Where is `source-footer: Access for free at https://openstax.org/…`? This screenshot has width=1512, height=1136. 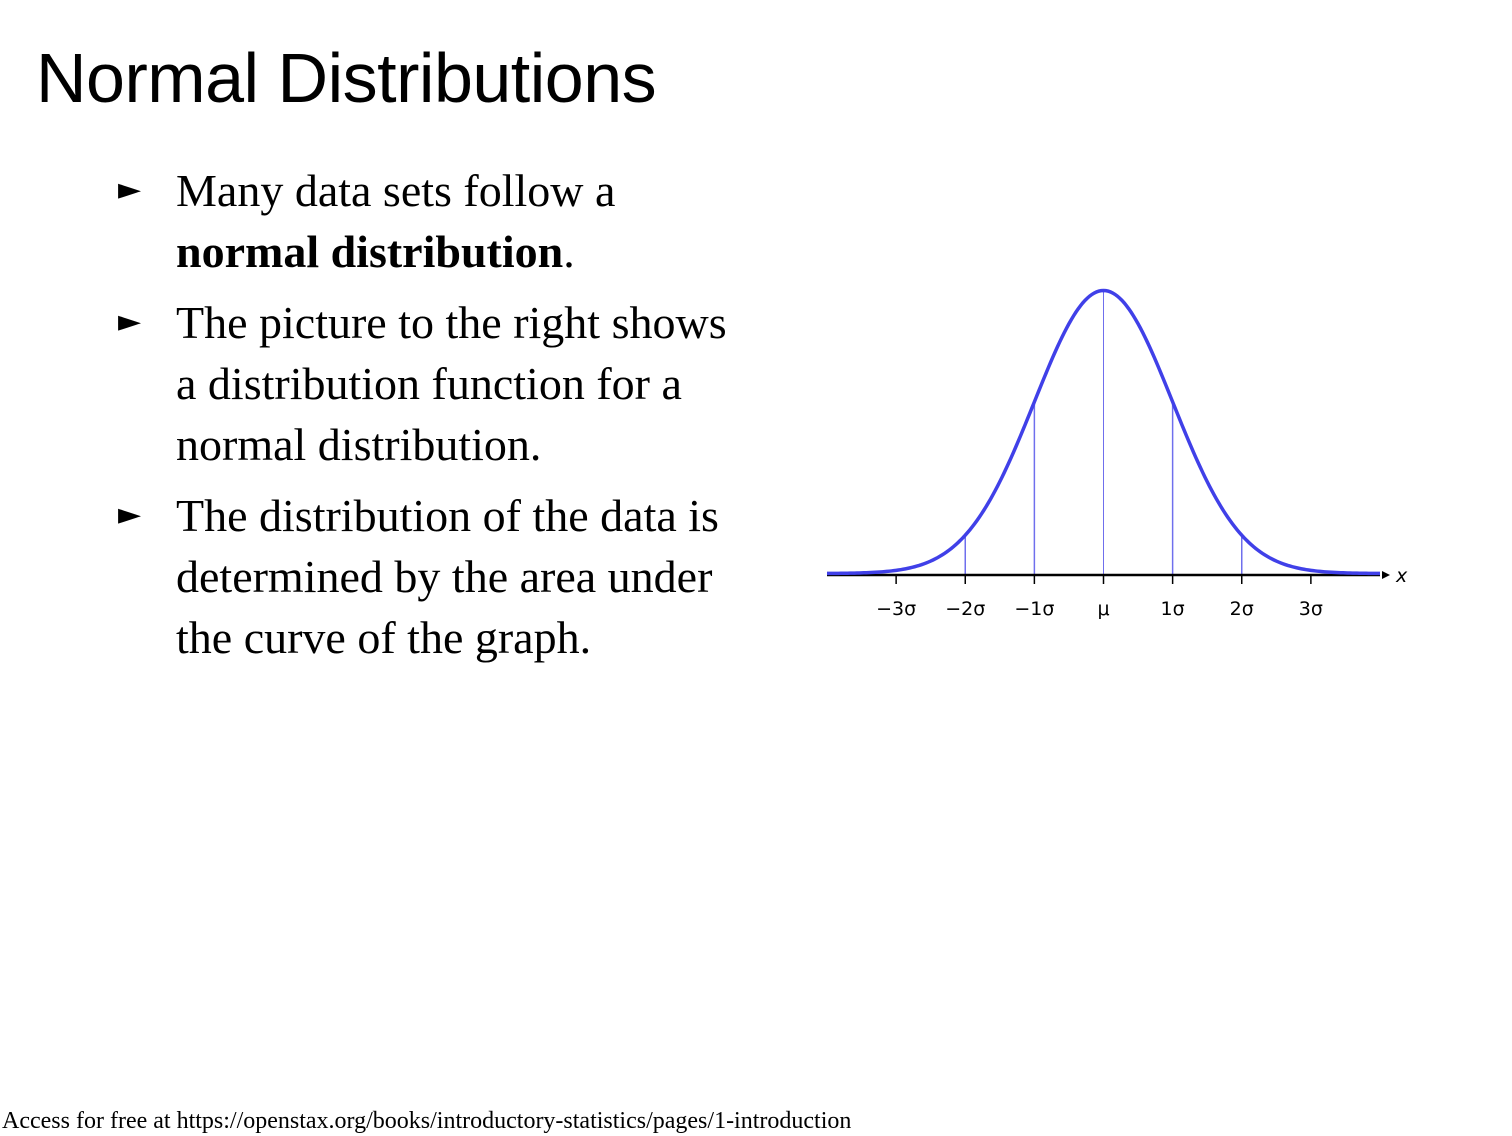 source-footer: Access for free at https://openstax.org/… is located at coordinates (427, 1121).